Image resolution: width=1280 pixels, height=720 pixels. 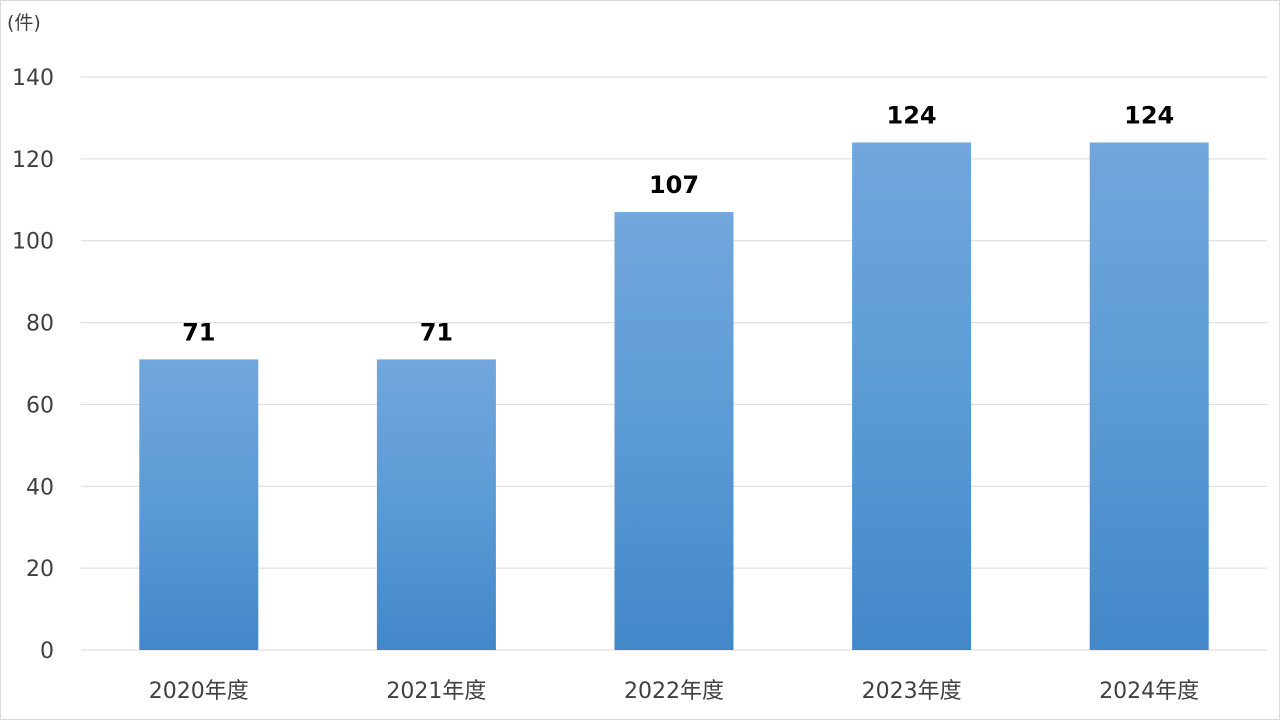 I want to click on bar-2023年度, so click(x=912, y=396).